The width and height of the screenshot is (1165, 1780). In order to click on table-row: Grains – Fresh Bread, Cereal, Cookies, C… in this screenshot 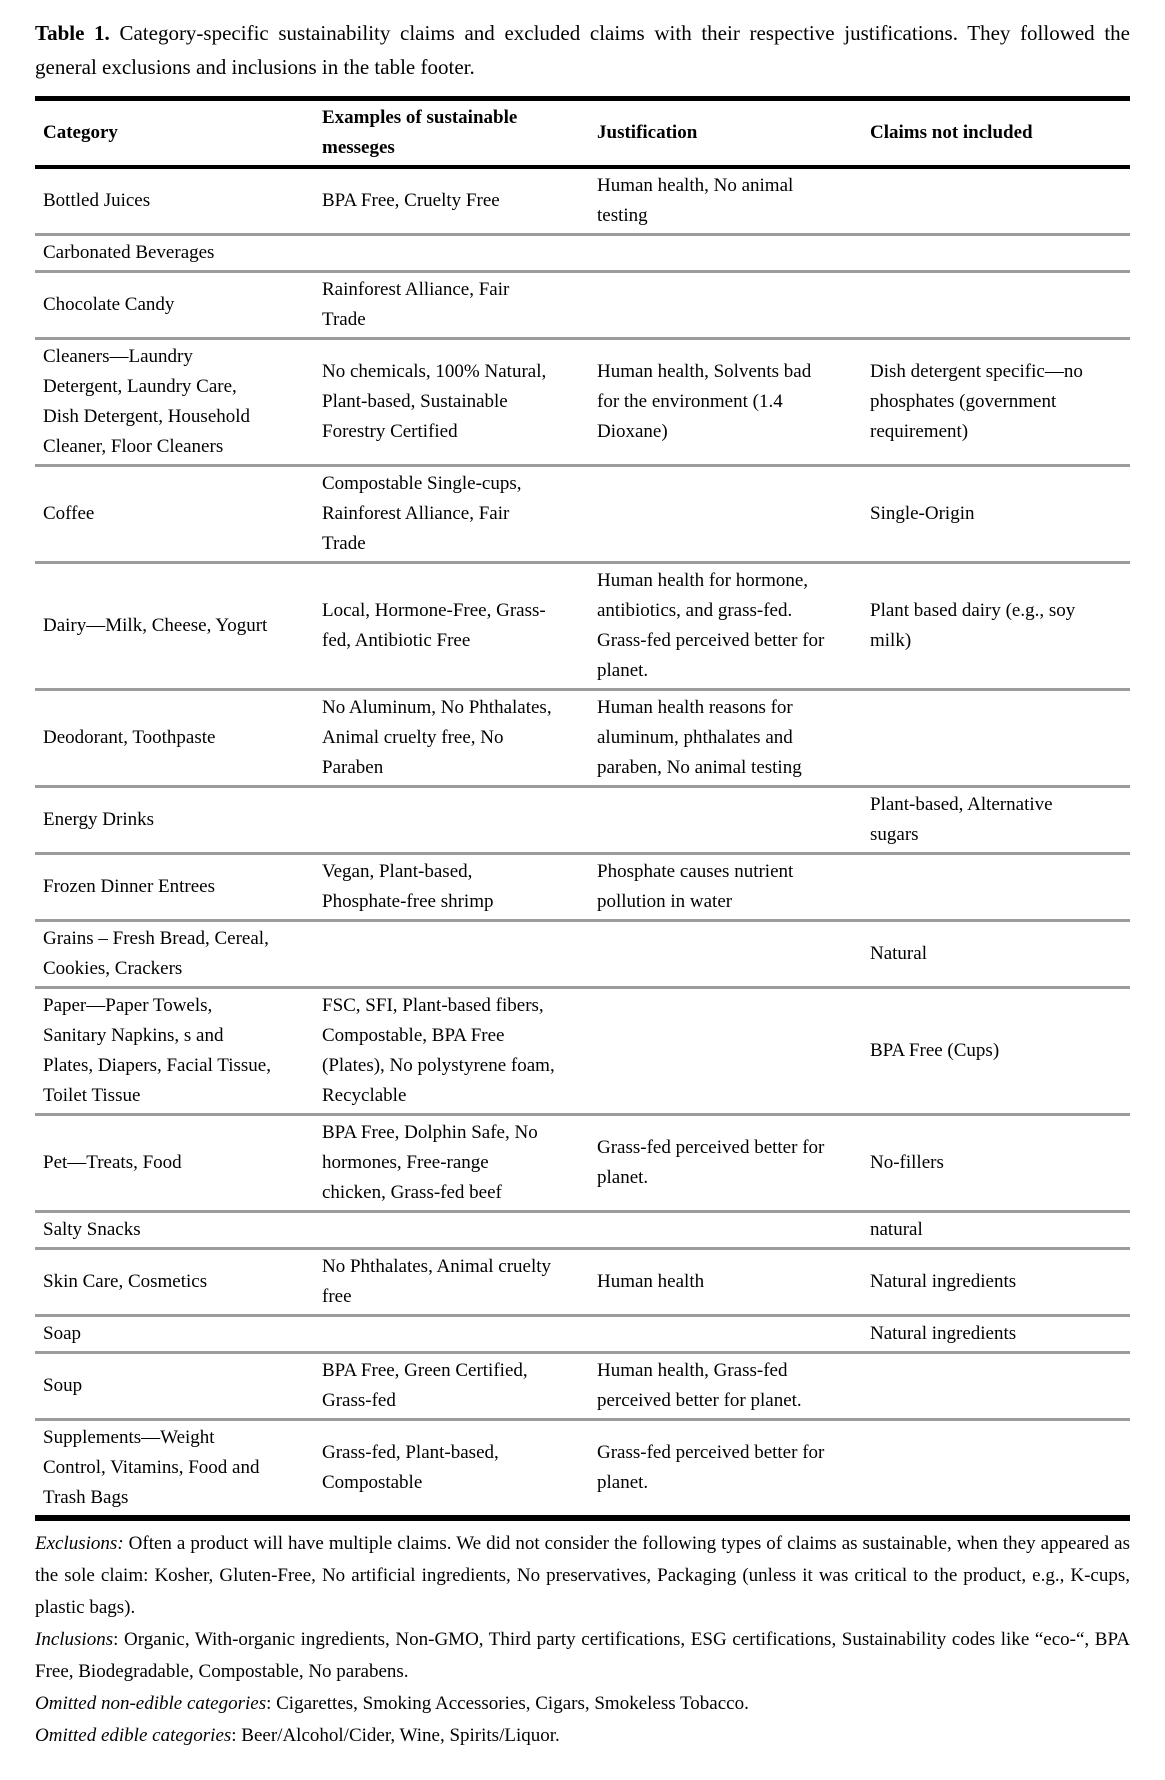, I will do `click(582, 953)`.